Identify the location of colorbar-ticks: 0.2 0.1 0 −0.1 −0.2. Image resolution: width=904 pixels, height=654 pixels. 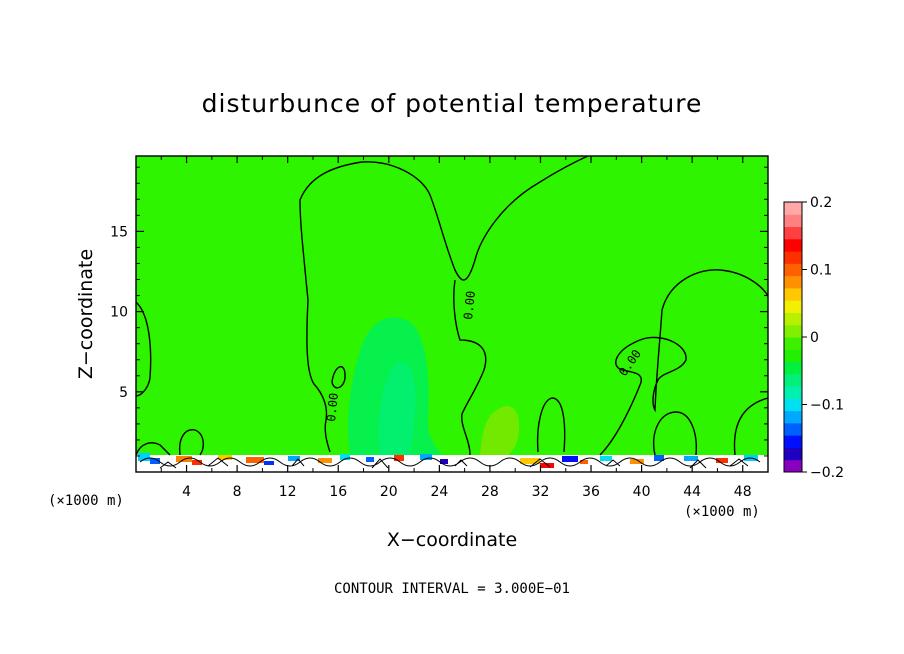
(823, 338).